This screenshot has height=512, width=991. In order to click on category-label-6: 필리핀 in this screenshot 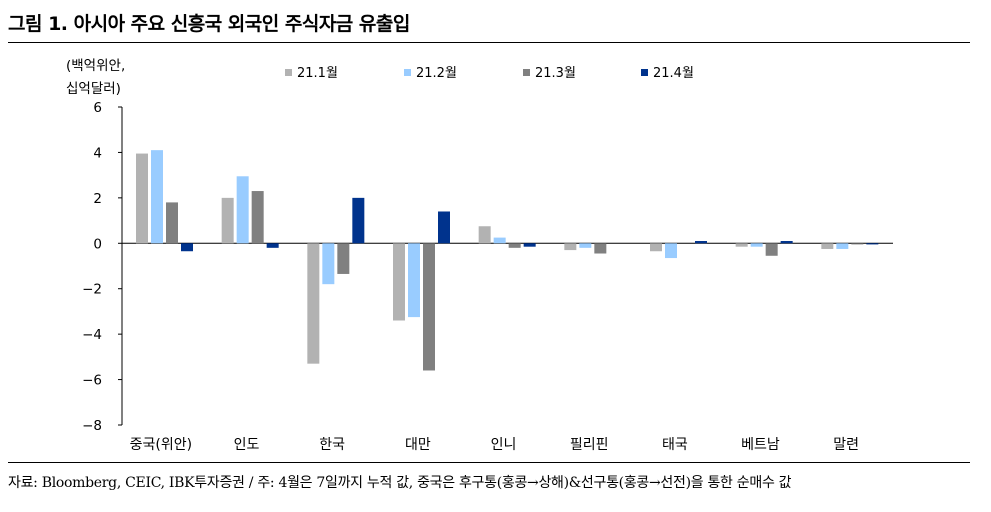, I will do `click(589, 445)`.